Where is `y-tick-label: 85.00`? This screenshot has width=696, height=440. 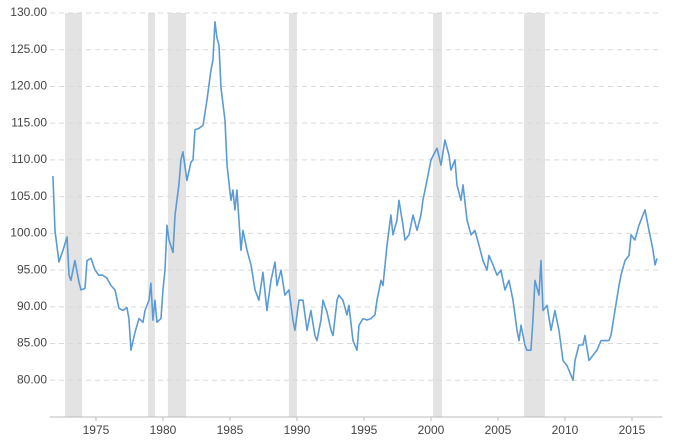 y-tick-label: 85.00 is located at coordinates (32, 343).